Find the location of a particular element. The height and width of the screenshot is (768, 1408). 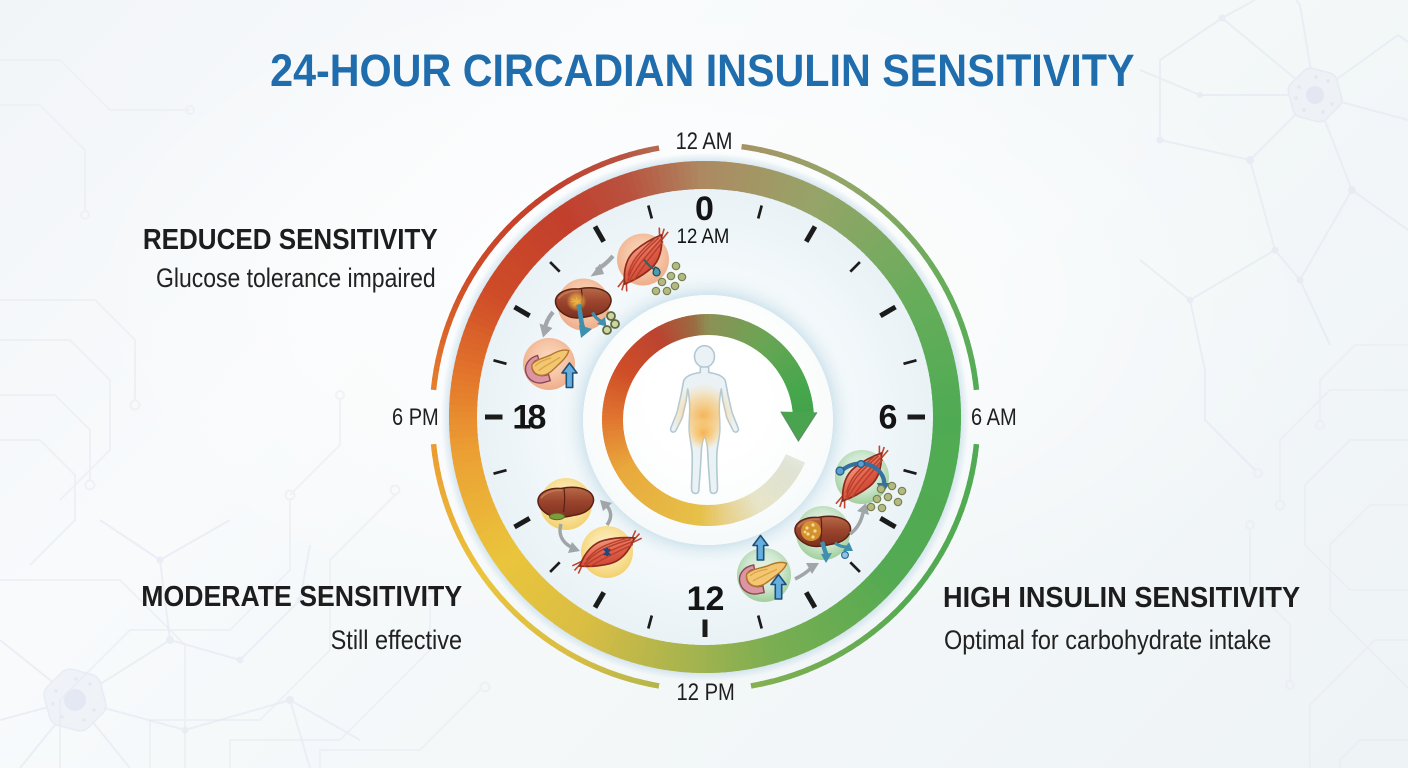

svg-text: 12 AM is located at coordinates (703, 236).